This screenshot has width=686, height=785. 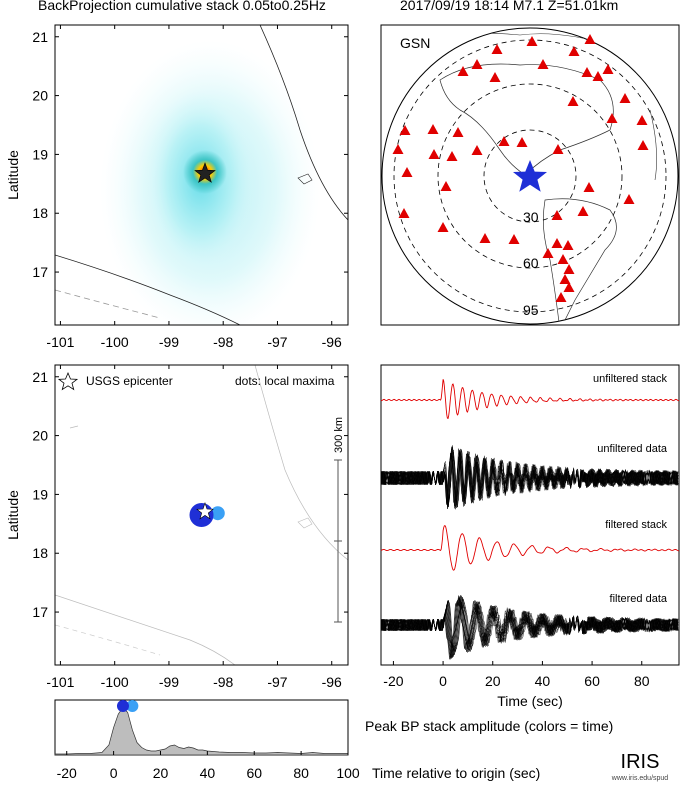 I want to click on scale-bar: 300 km, so click(x=339, y=520).